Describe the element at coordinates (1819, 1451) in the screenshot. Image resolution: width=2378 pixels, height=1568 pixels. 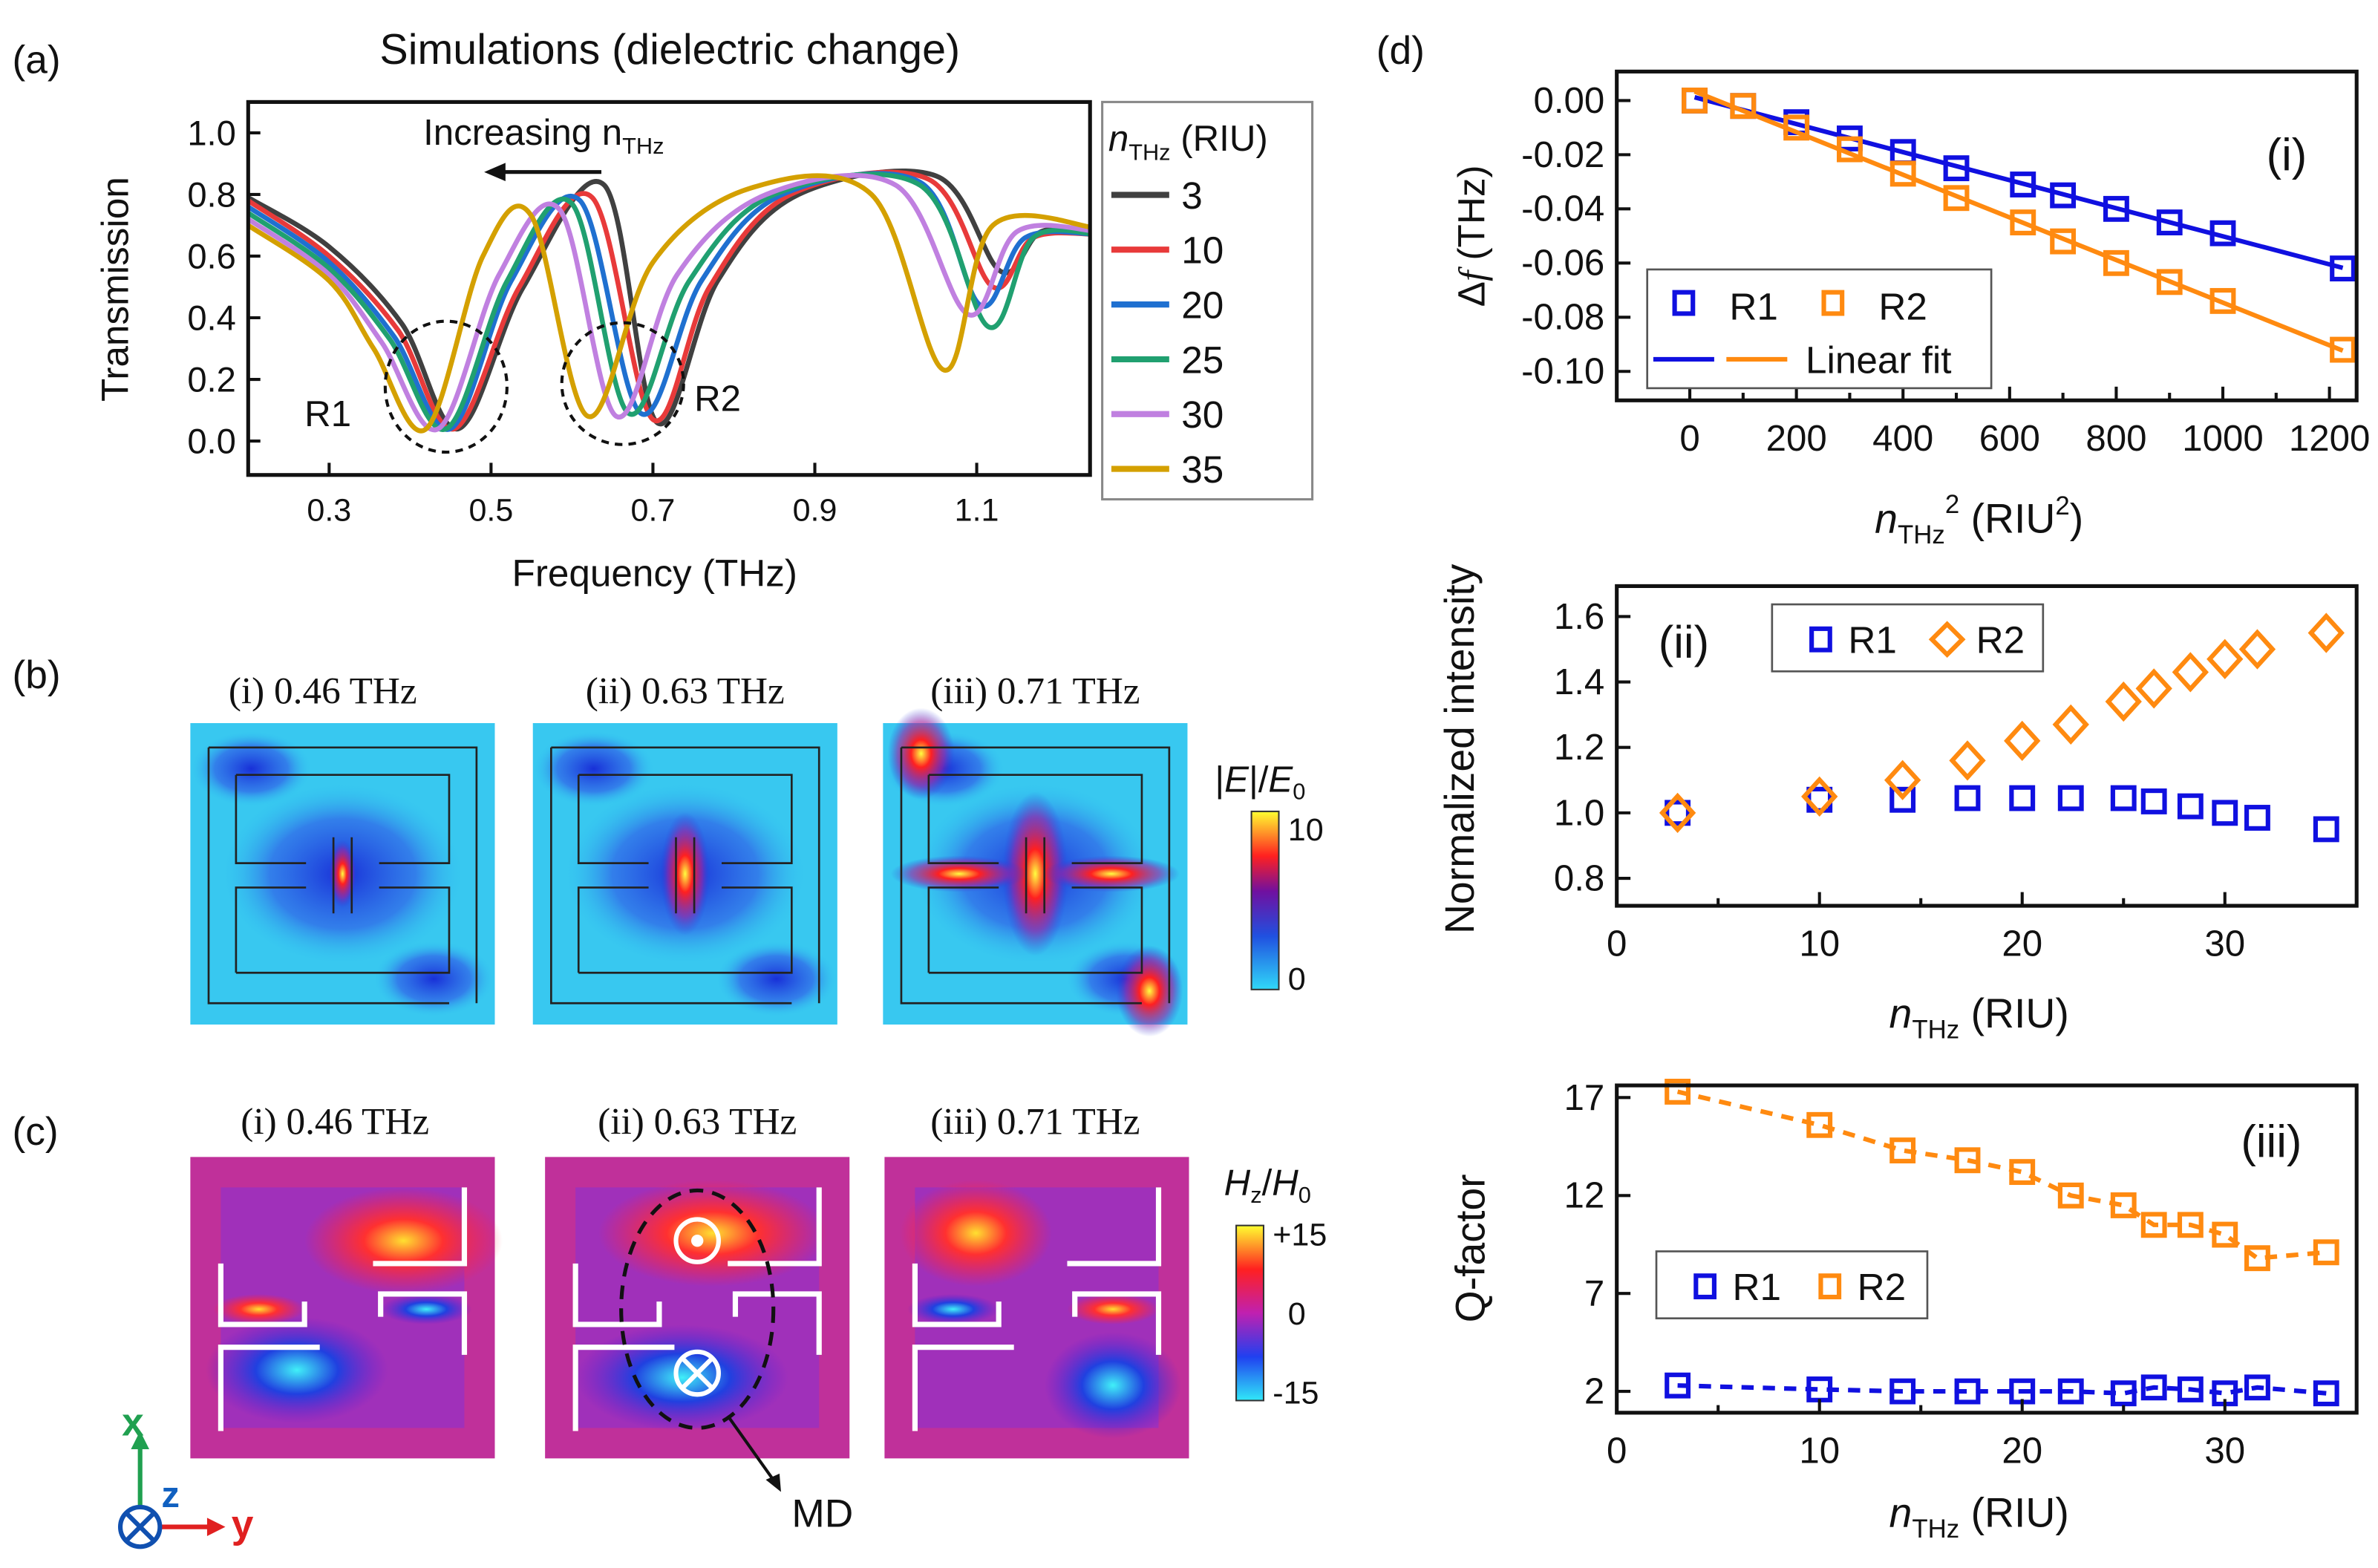
I see `x-tick-label: 10` at that location.